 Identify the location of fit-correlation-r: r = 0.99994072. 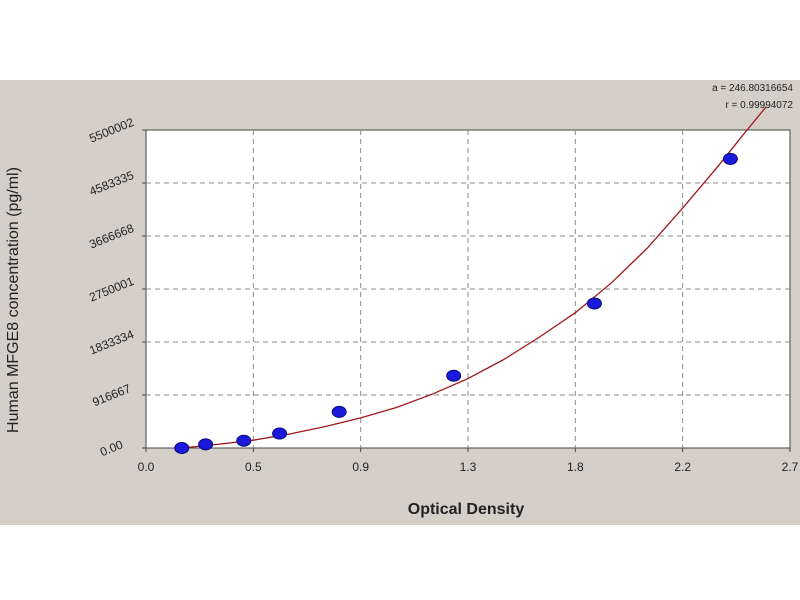
(759, 105).